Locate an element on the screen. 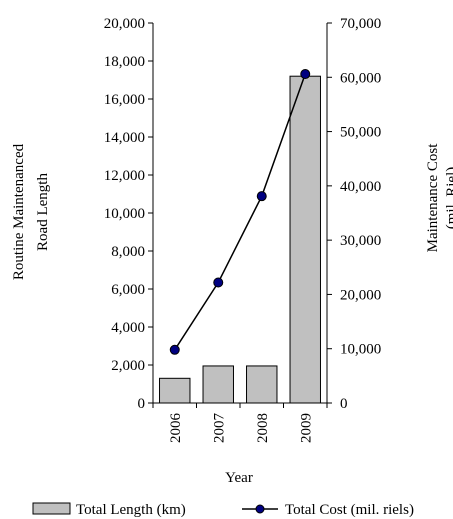 This screenshot has width=453, height=519. x-tick-label: 2007 is located at coordinates (219, 428).